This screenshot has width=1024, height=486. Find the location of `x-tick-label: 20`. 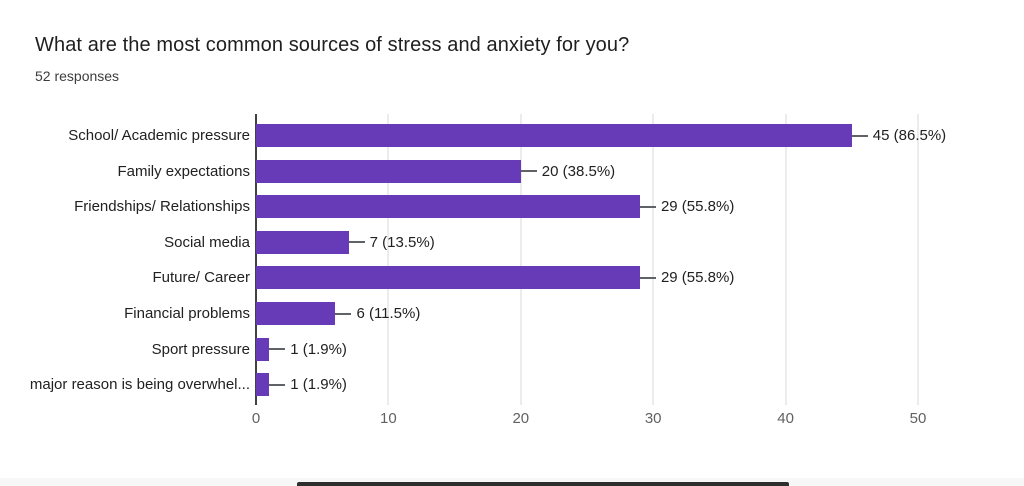

x-tick-label: 20 is located at coordinates (521, 418).